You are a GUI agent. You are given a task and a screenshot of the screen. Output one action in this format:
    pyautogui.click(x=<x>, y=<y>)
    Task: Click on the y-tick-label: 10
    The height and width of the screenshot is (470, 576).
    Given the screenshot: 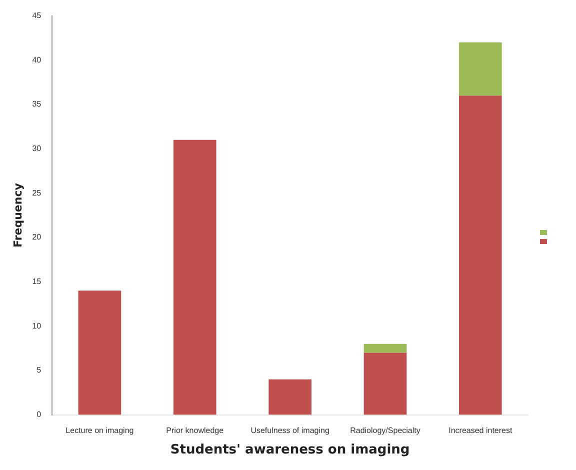 What is the action you would take?
    pyautogui.click(x=37, y=325)
    